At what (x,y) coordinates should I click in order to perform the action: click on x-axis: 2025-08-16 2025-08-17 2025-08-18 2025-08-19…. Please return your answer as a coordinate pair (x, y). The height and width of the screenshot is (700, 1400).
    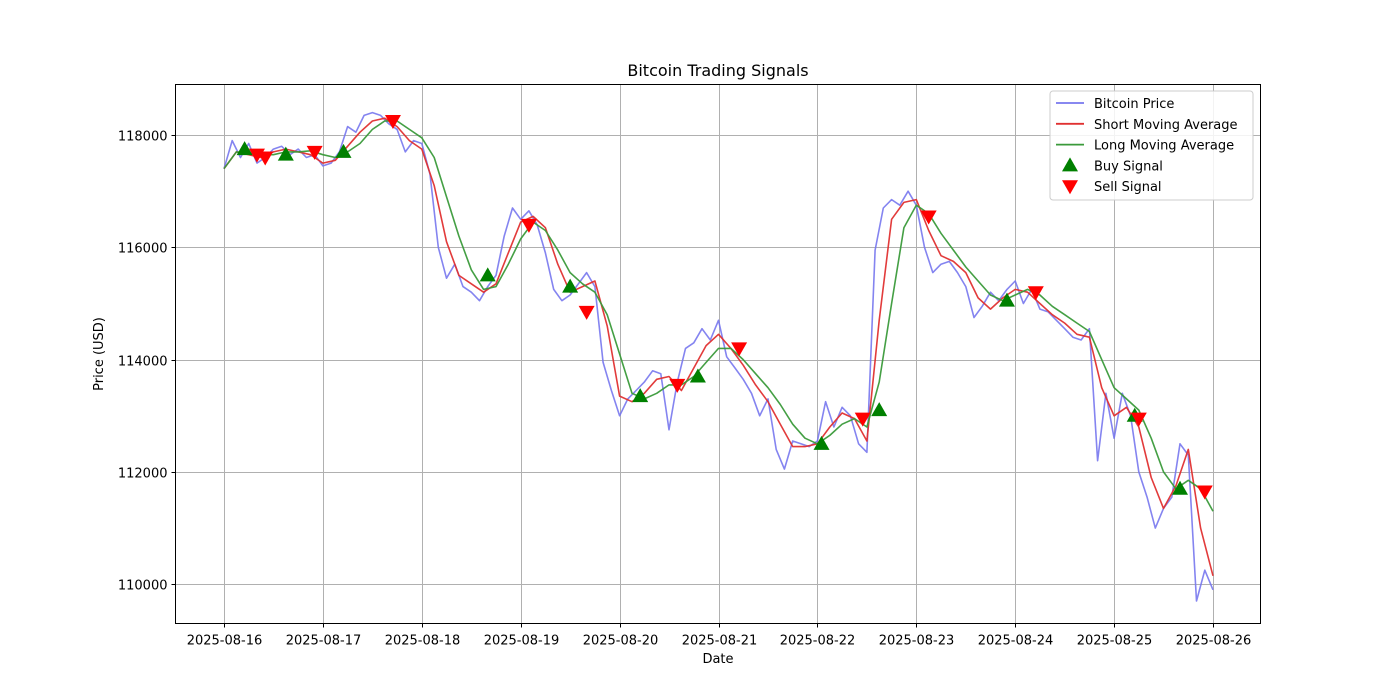
    Looking at the image, I should click on (719, 636).